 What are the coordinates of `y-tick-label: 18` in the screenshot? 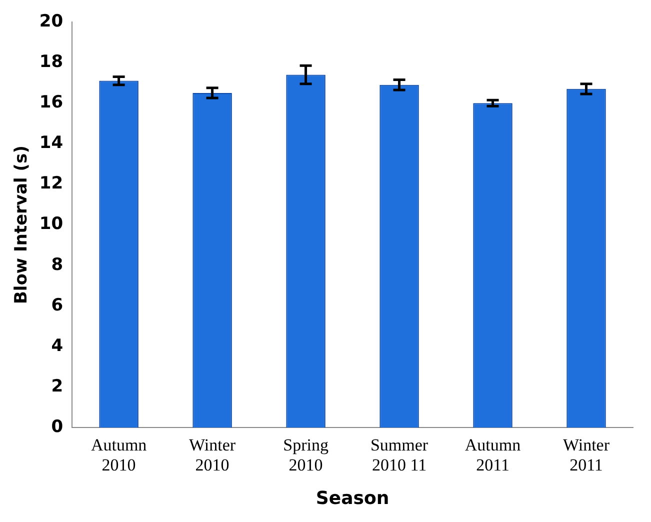 It's located at (51, 62).